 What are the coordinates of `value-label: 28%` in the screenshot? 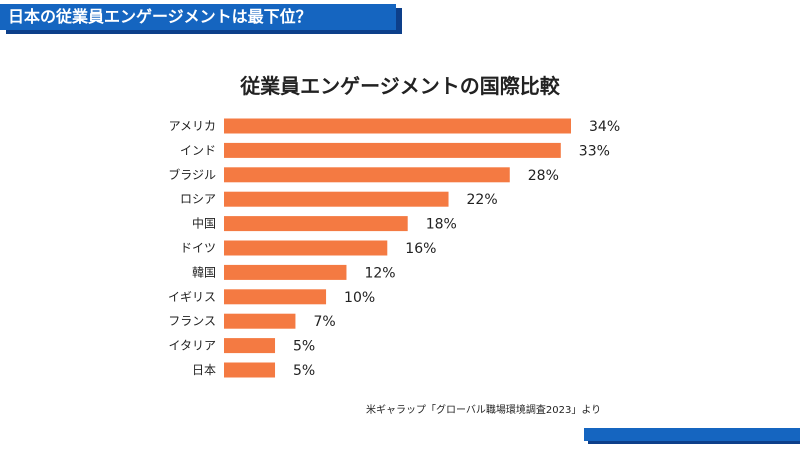 It's located at (543, 176).